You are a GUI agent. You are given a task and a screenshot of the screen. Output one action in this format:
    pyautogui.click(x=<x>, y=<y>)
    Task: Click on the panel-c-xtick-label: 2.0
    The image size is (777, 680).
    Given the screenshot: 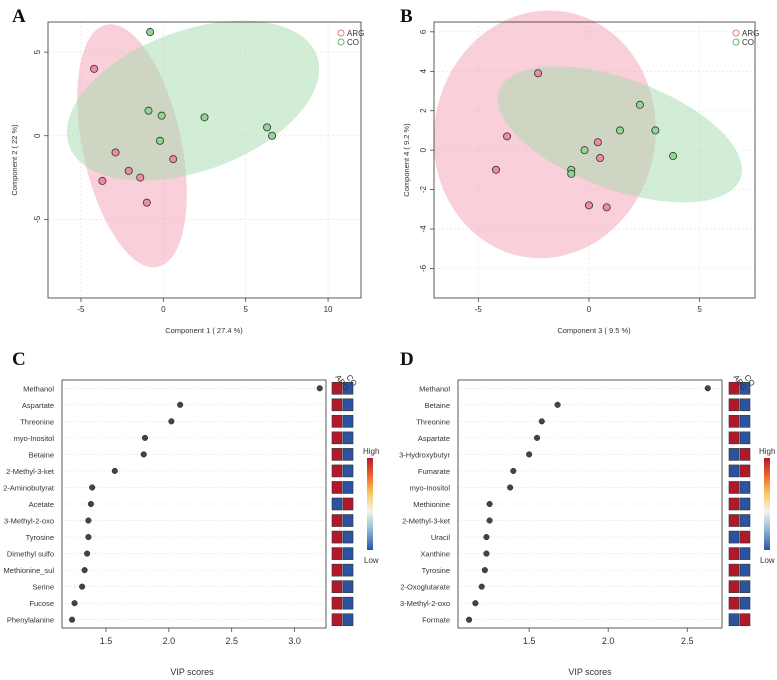 What is the action you would take?
    pyautogui.click(x=169, y=641)
    